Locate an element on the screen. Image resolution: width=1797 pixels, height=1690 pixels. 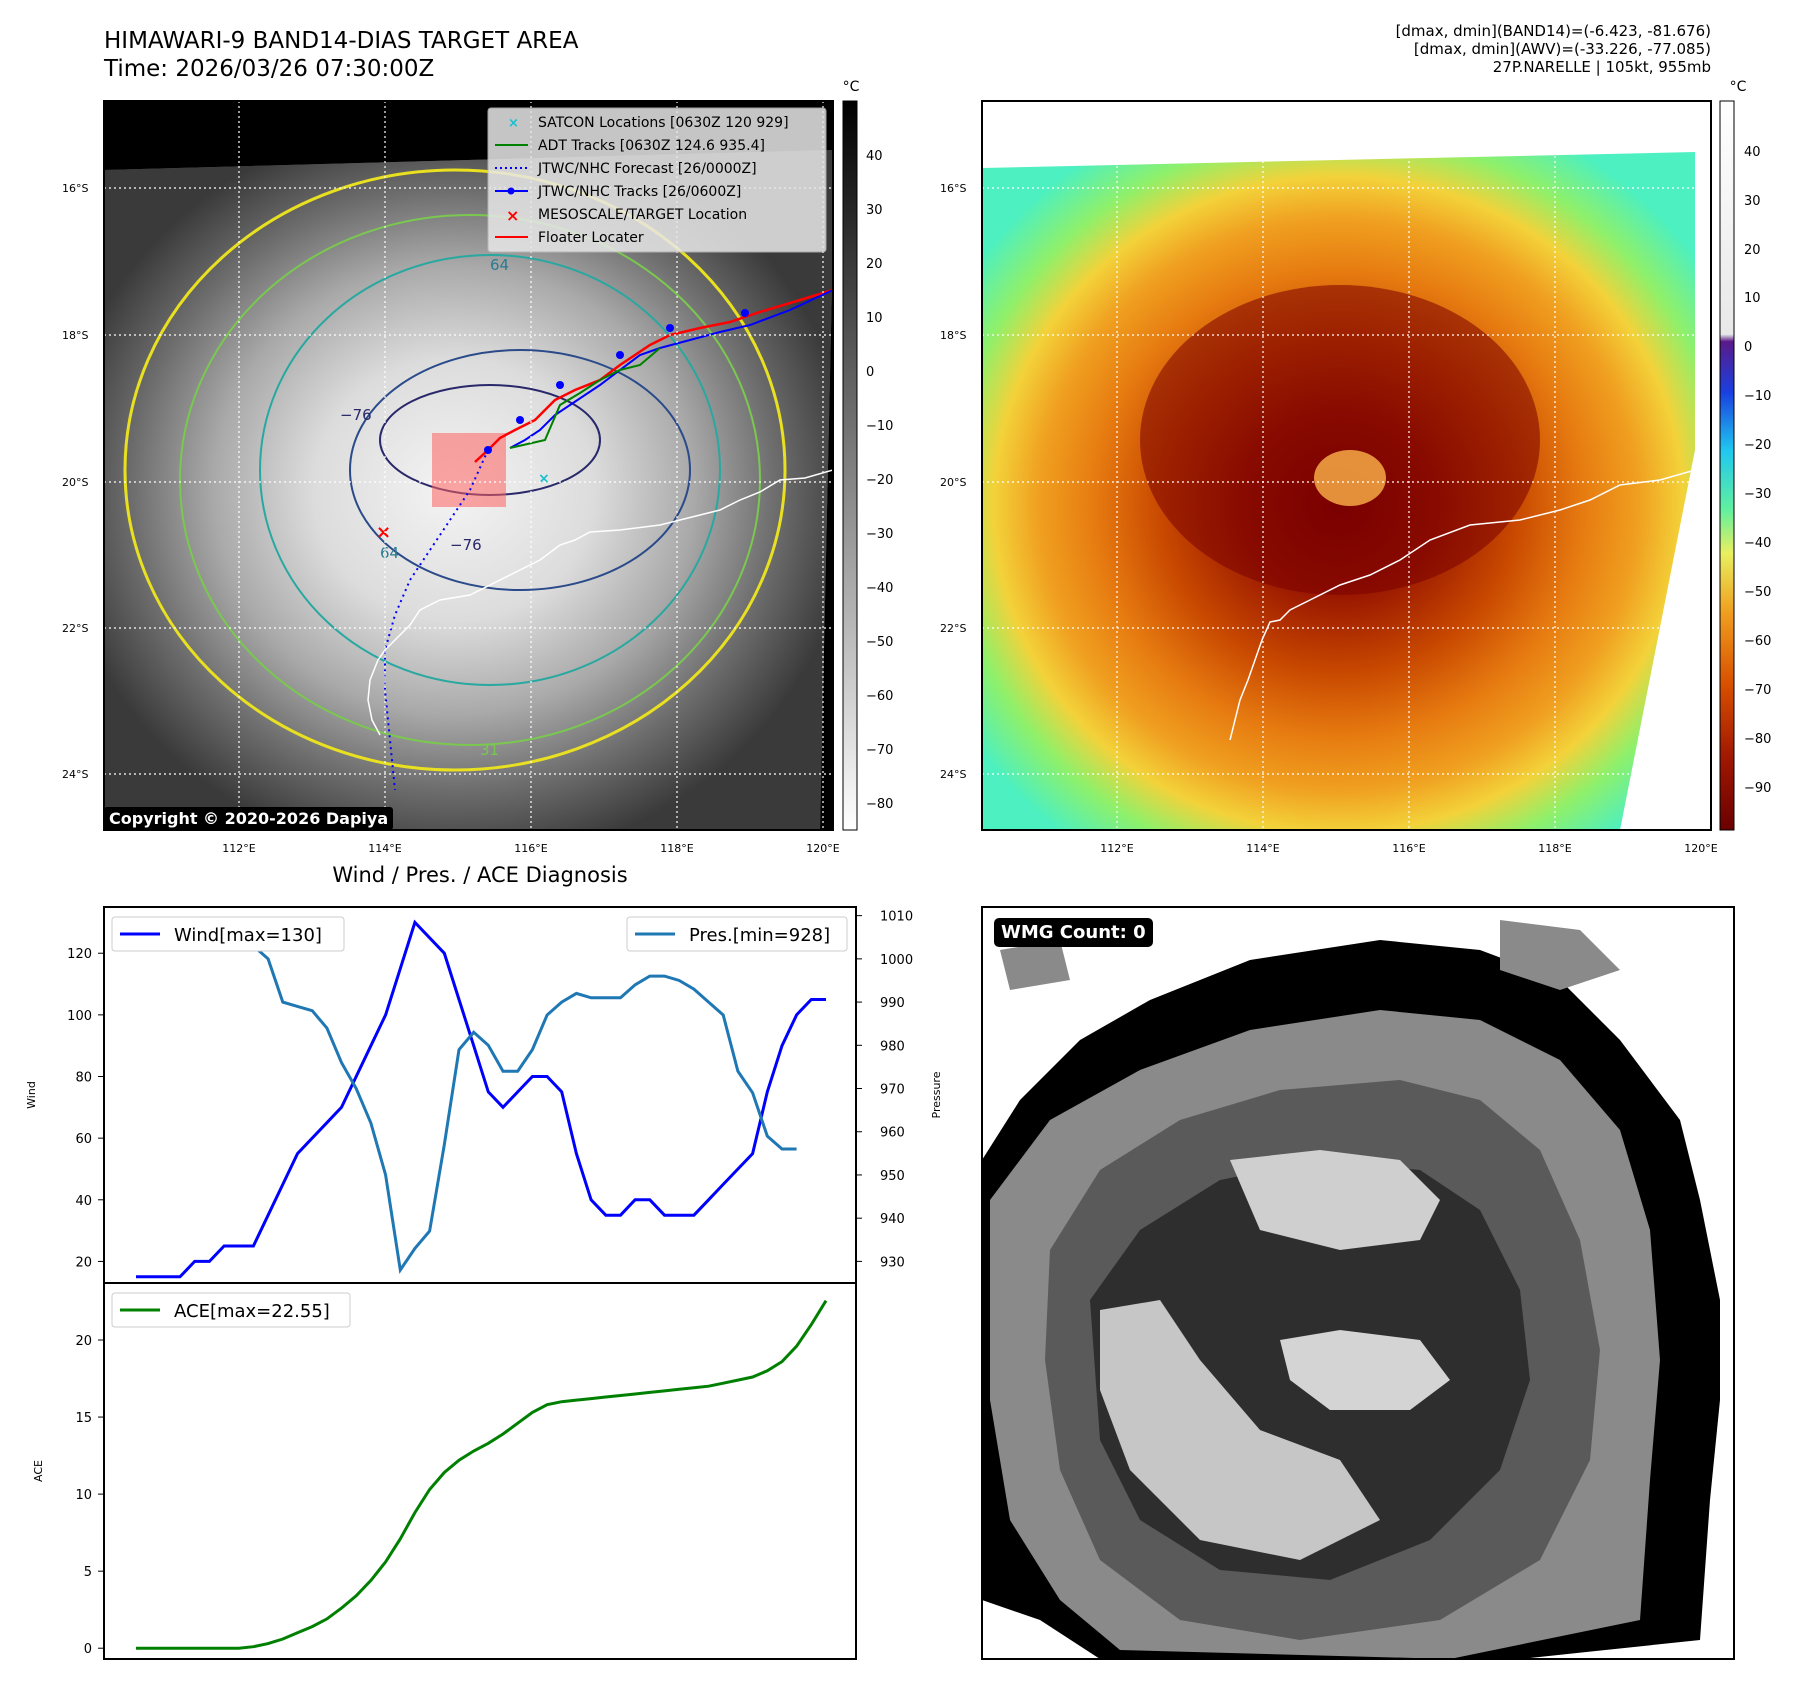
cbar-tick: −50 is located at coordinates (879, 642).